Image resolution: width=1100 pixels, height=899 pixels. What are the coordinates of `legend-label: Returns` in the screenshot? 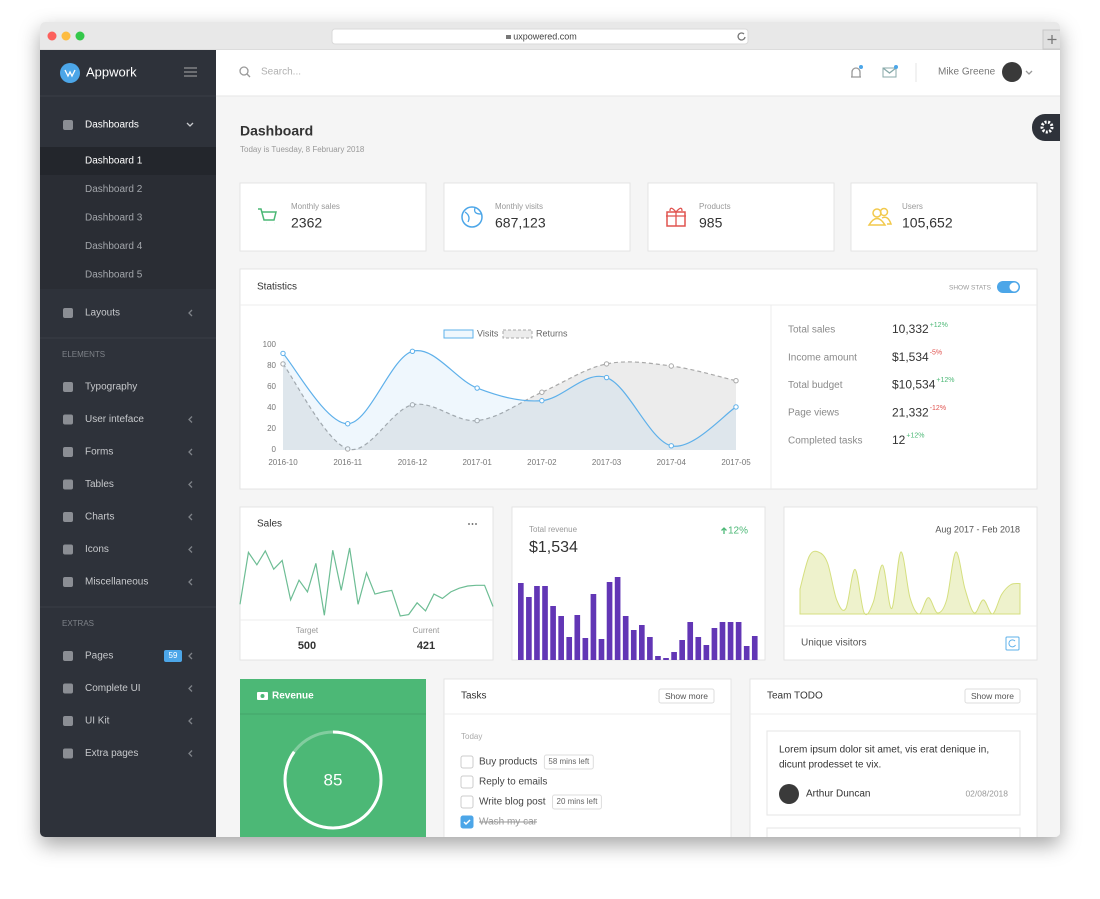 It's located at (552, 333).